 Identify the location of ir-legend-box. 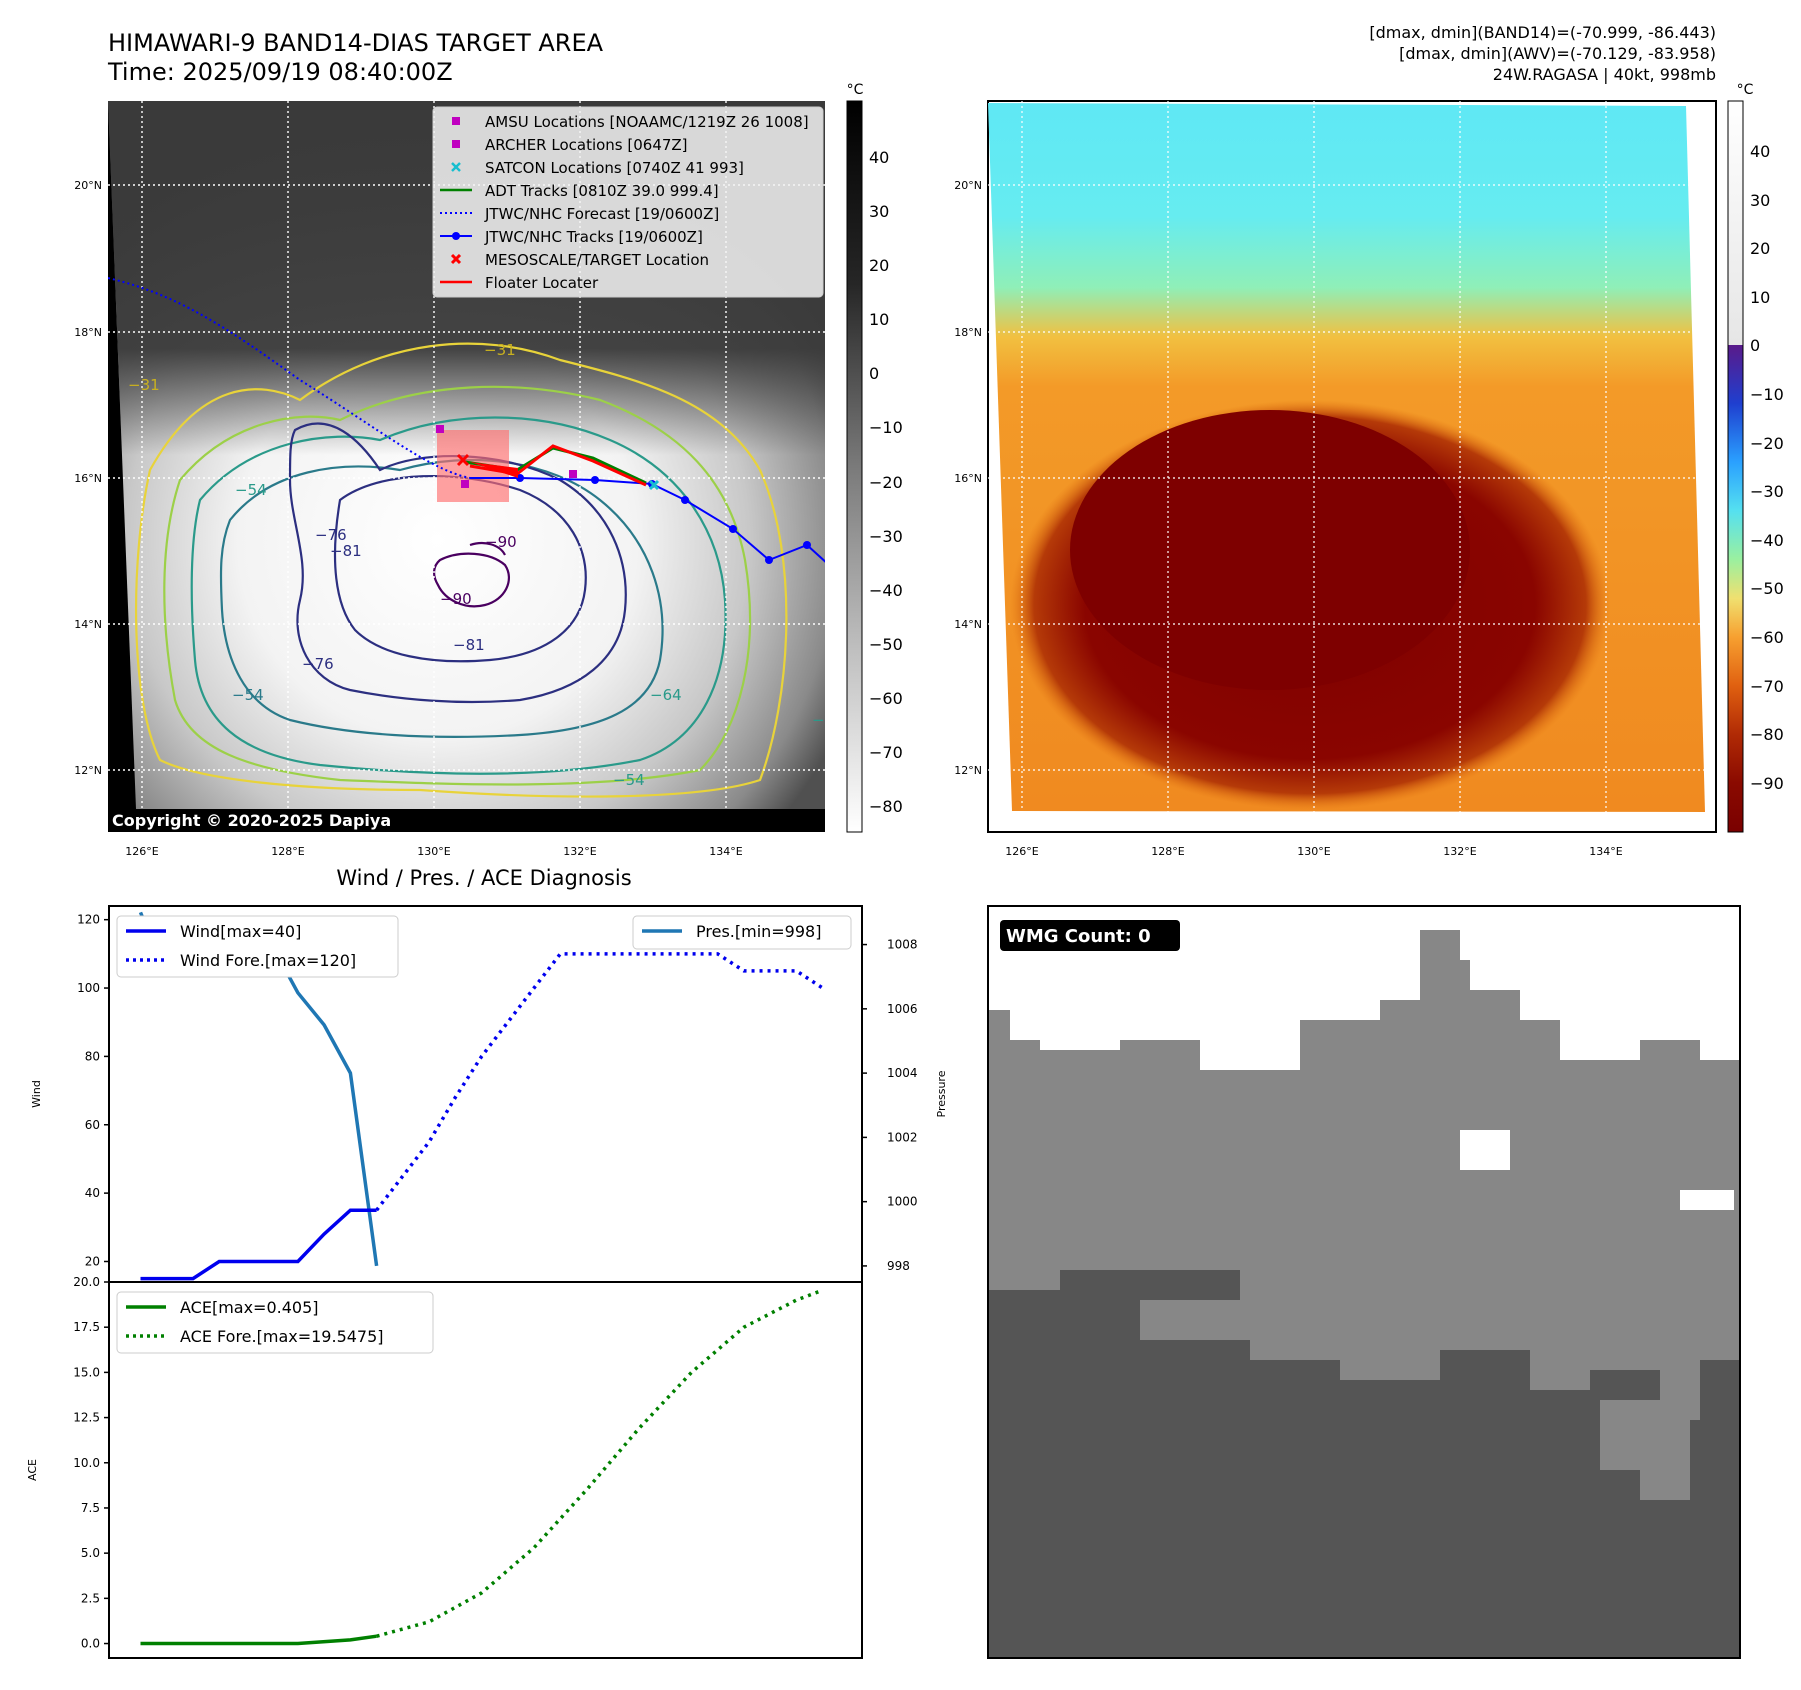
(628, 202).